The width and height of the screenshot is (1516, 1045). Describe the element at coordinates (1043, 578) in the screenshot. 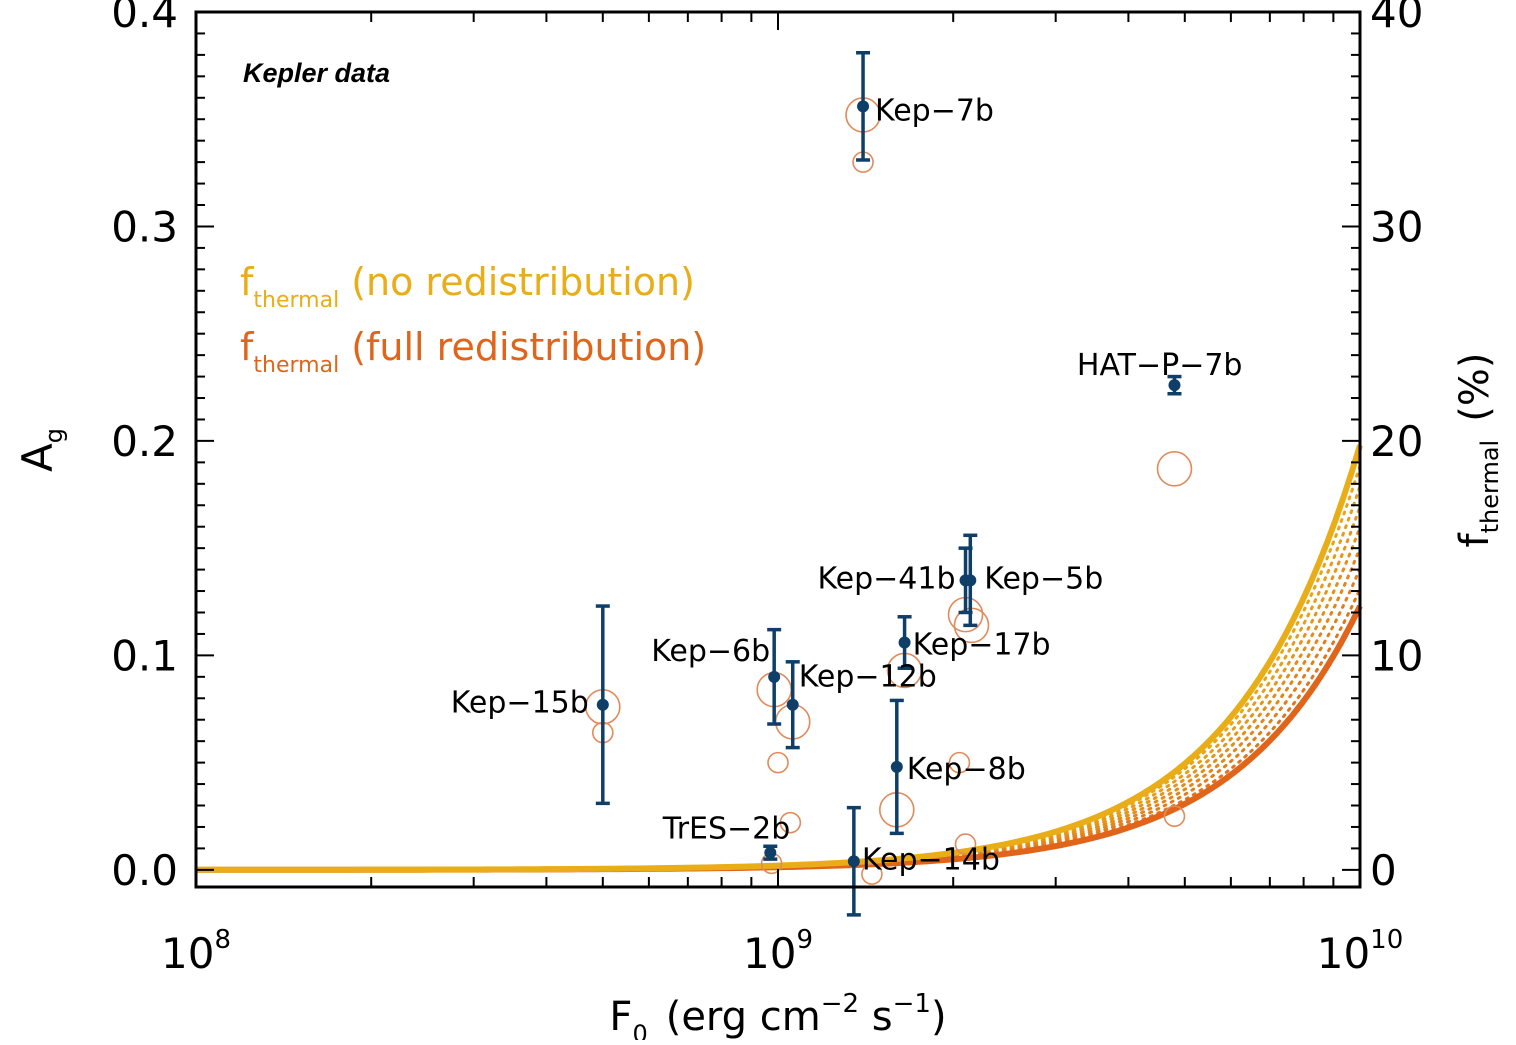

I see `data-point-label: Kep−5b` at that location.